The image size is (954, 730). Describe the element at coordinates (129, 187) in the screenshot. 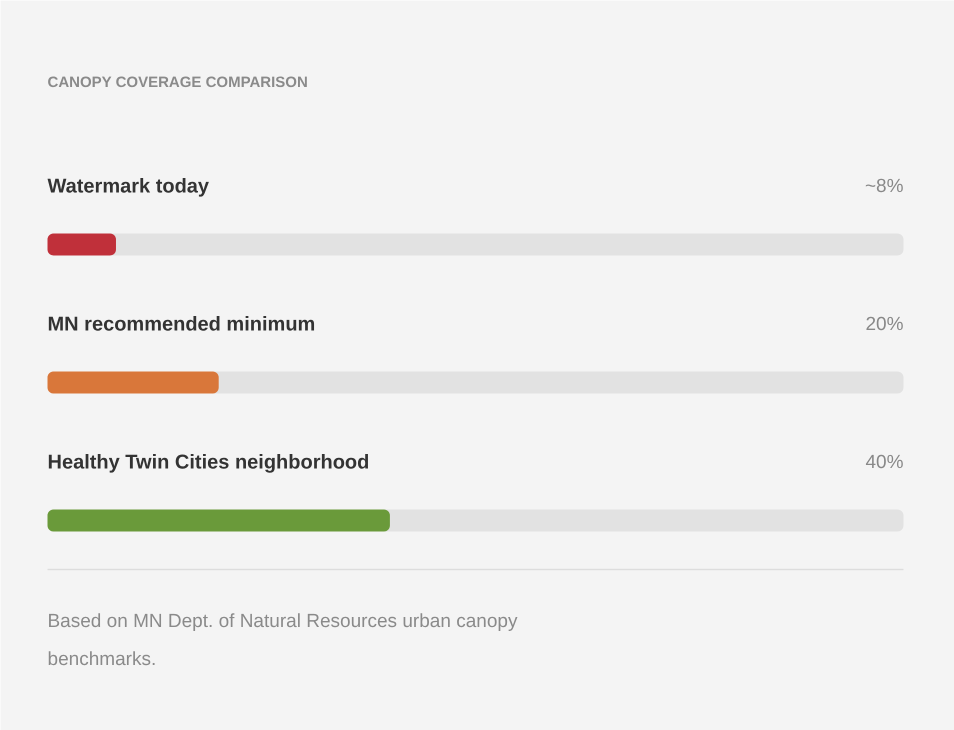

I see `y-tick-label: Watermark today` at that location.